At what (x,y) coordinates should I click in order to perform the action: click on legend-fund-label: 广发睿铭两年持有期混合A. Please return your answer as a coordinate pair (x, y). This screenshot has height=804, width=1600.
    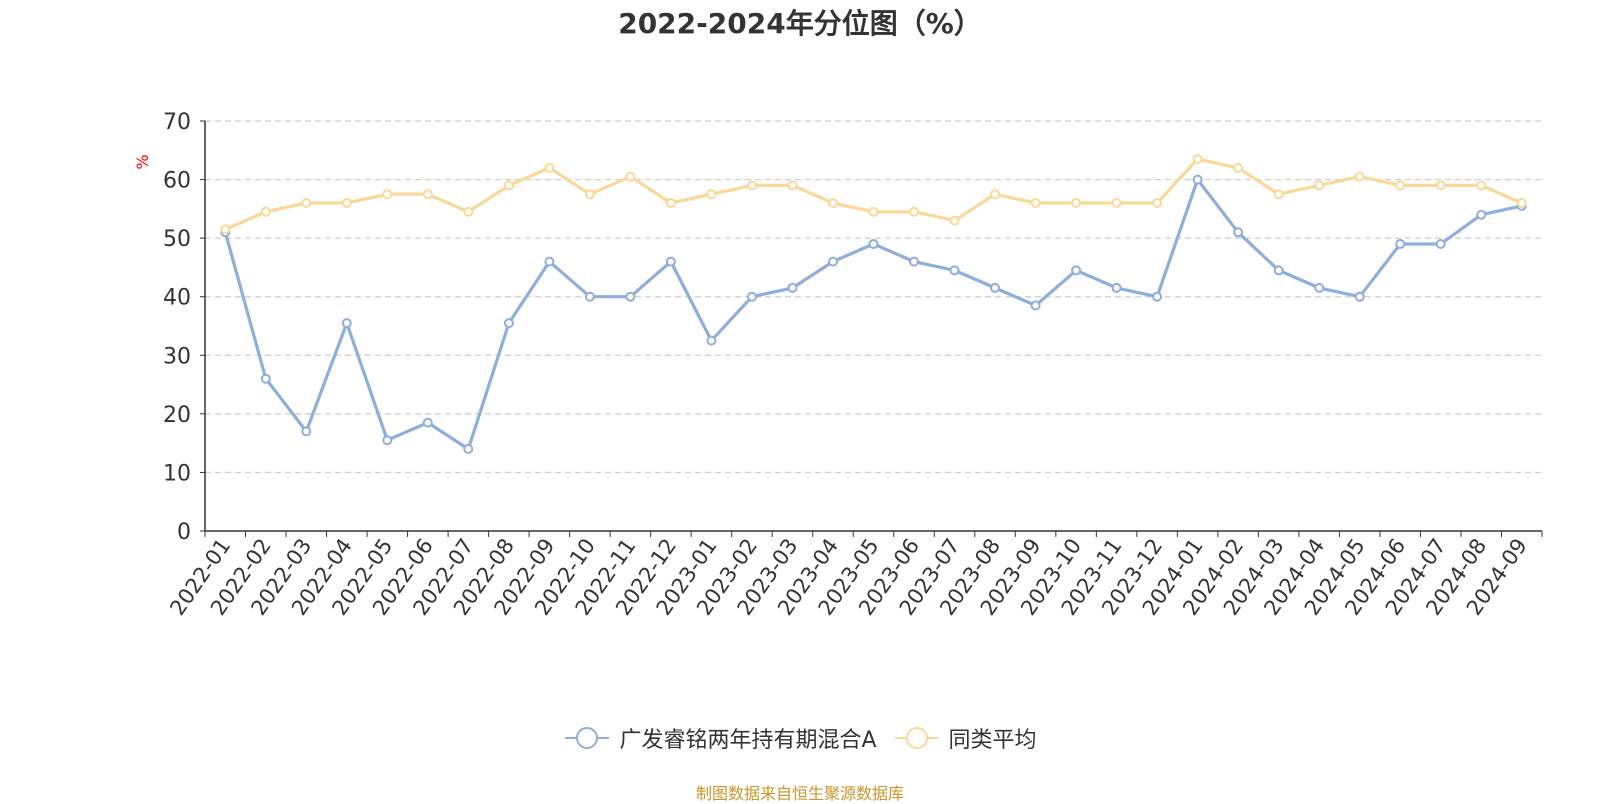
    Looking at the image, I should click on (748, 740).